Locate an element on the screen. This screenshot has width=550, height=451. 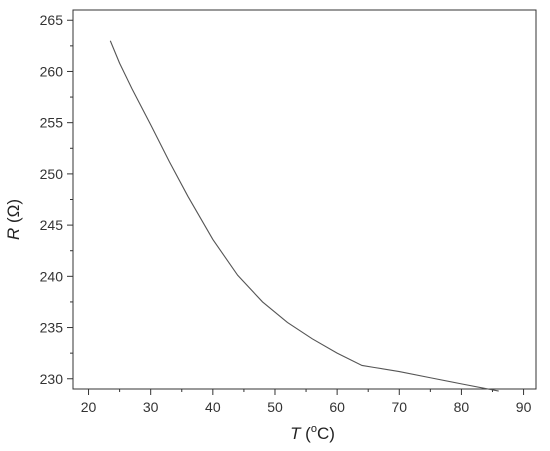
y-axis-variable: R is located at coordinates (13, 234).